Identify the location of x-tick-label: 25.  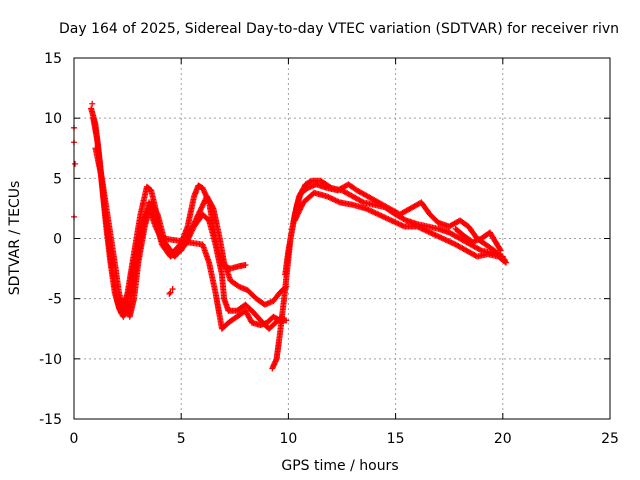
(610, 439).